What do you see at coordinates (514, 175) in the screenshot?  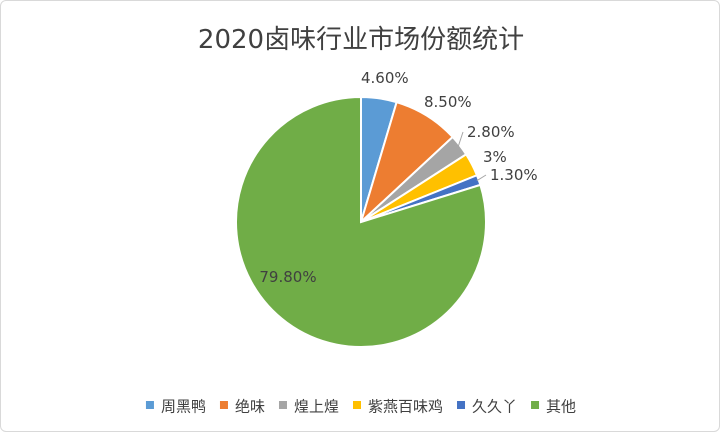 I see `data-label-4: 1.30%` at bounding box center [514, 175].